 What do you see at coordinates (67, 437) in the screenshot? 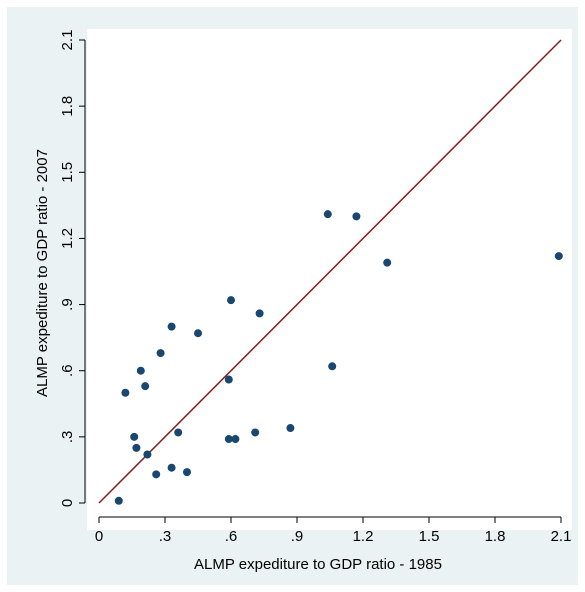
I see `y-tick-label: .3` at bounding box center [67, 437].